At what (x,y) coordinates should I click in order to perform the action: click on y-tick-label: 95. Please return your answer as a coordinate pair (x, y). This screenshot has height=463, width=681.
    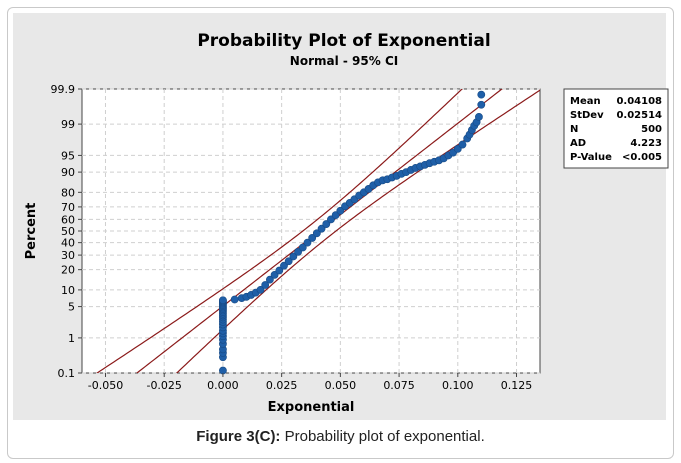
    Looking at the image, I should click on (68, 155).